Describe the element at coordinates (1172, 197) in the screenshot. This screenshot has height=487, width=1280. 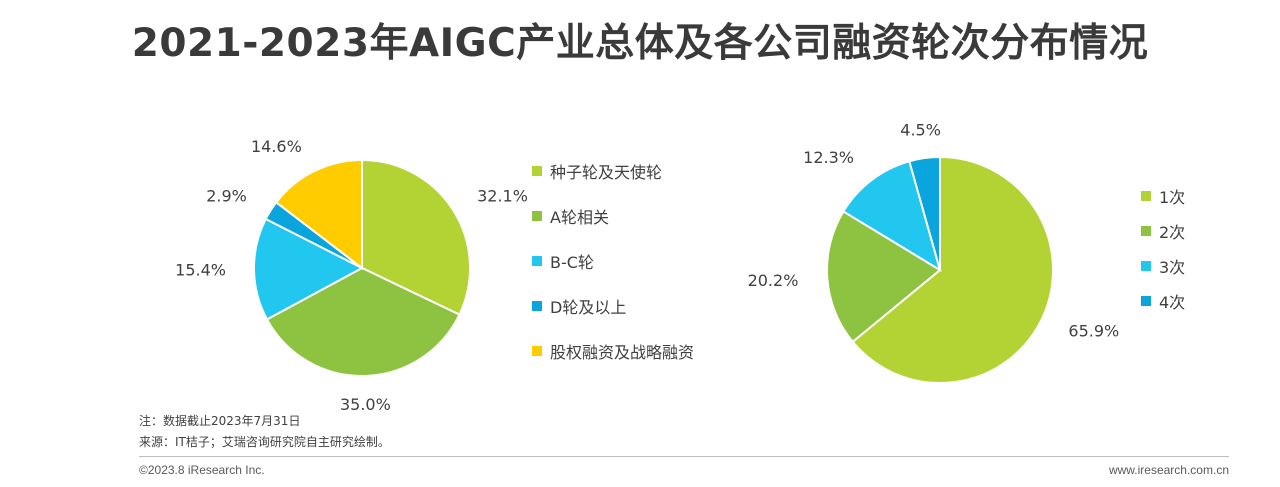
I see `legend-label: 1次` at that location.